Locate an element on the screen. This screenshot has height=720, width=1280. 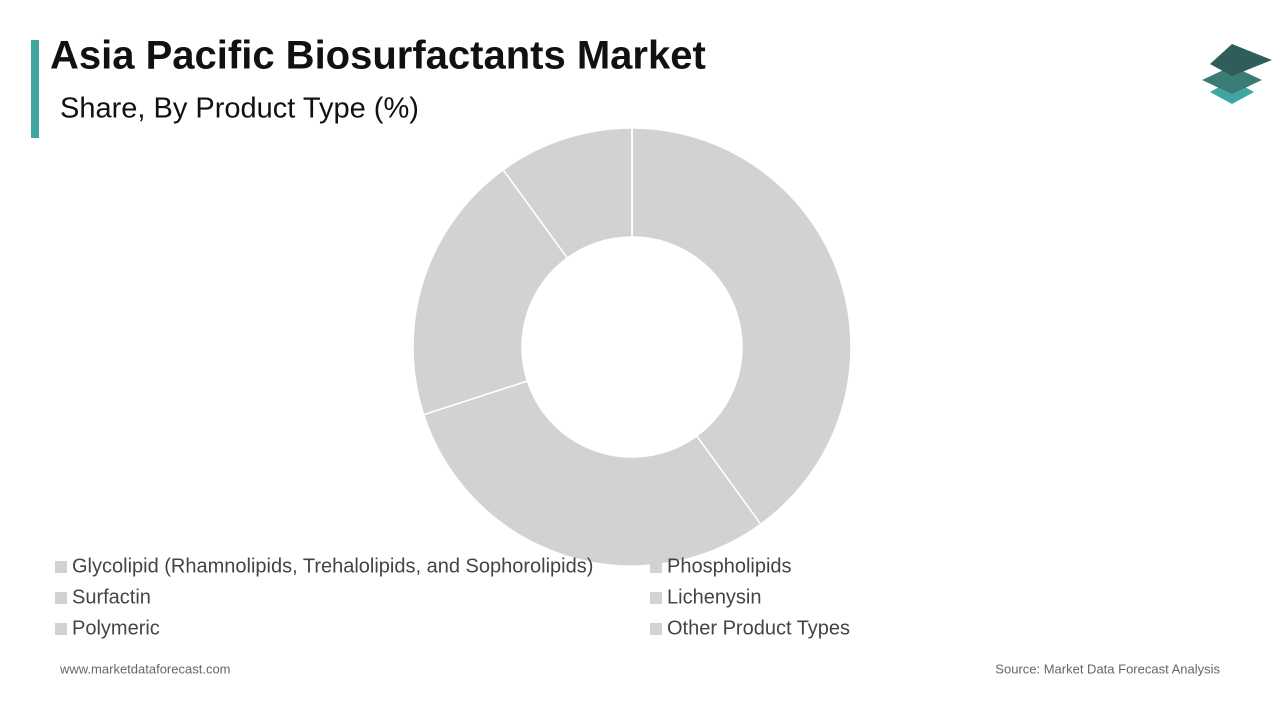
legend-label: Other Product Types is located at coordinates (758, 628).